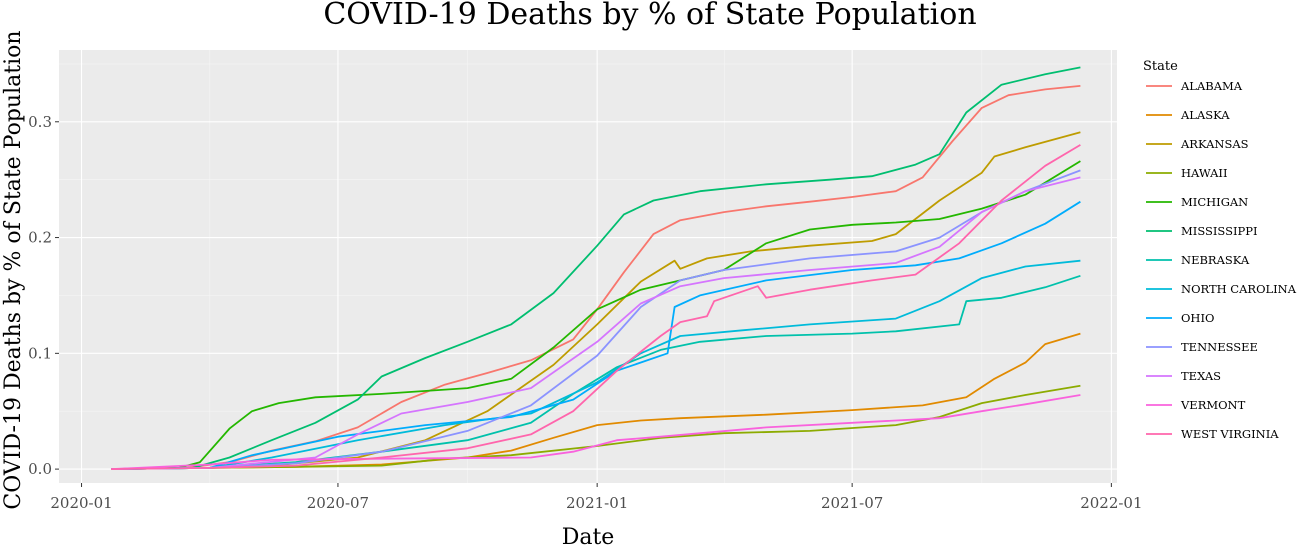 The image size is (1300, 550). Describe the element at coordinates (1201, 376) in the screenshot. I see `legend-label-texas: TEXAS` at that location.